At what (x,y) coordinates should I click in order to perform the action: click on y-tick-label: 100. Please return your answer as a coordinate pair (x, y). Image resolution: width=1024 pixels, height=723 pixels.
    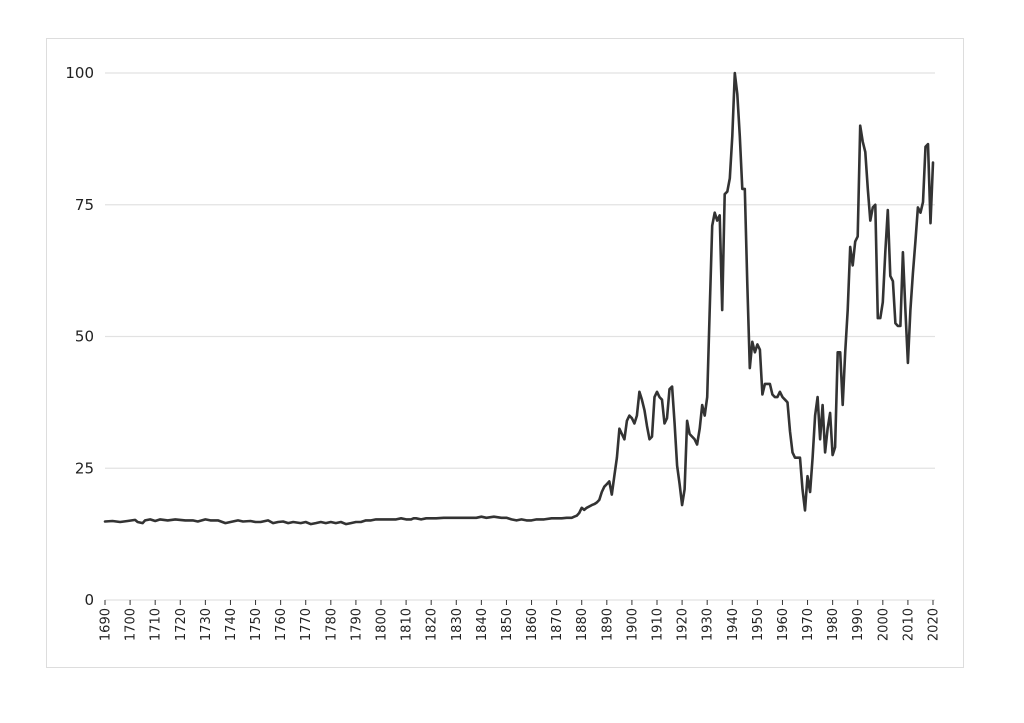
    Looking at the image, I should click on (79, 73).